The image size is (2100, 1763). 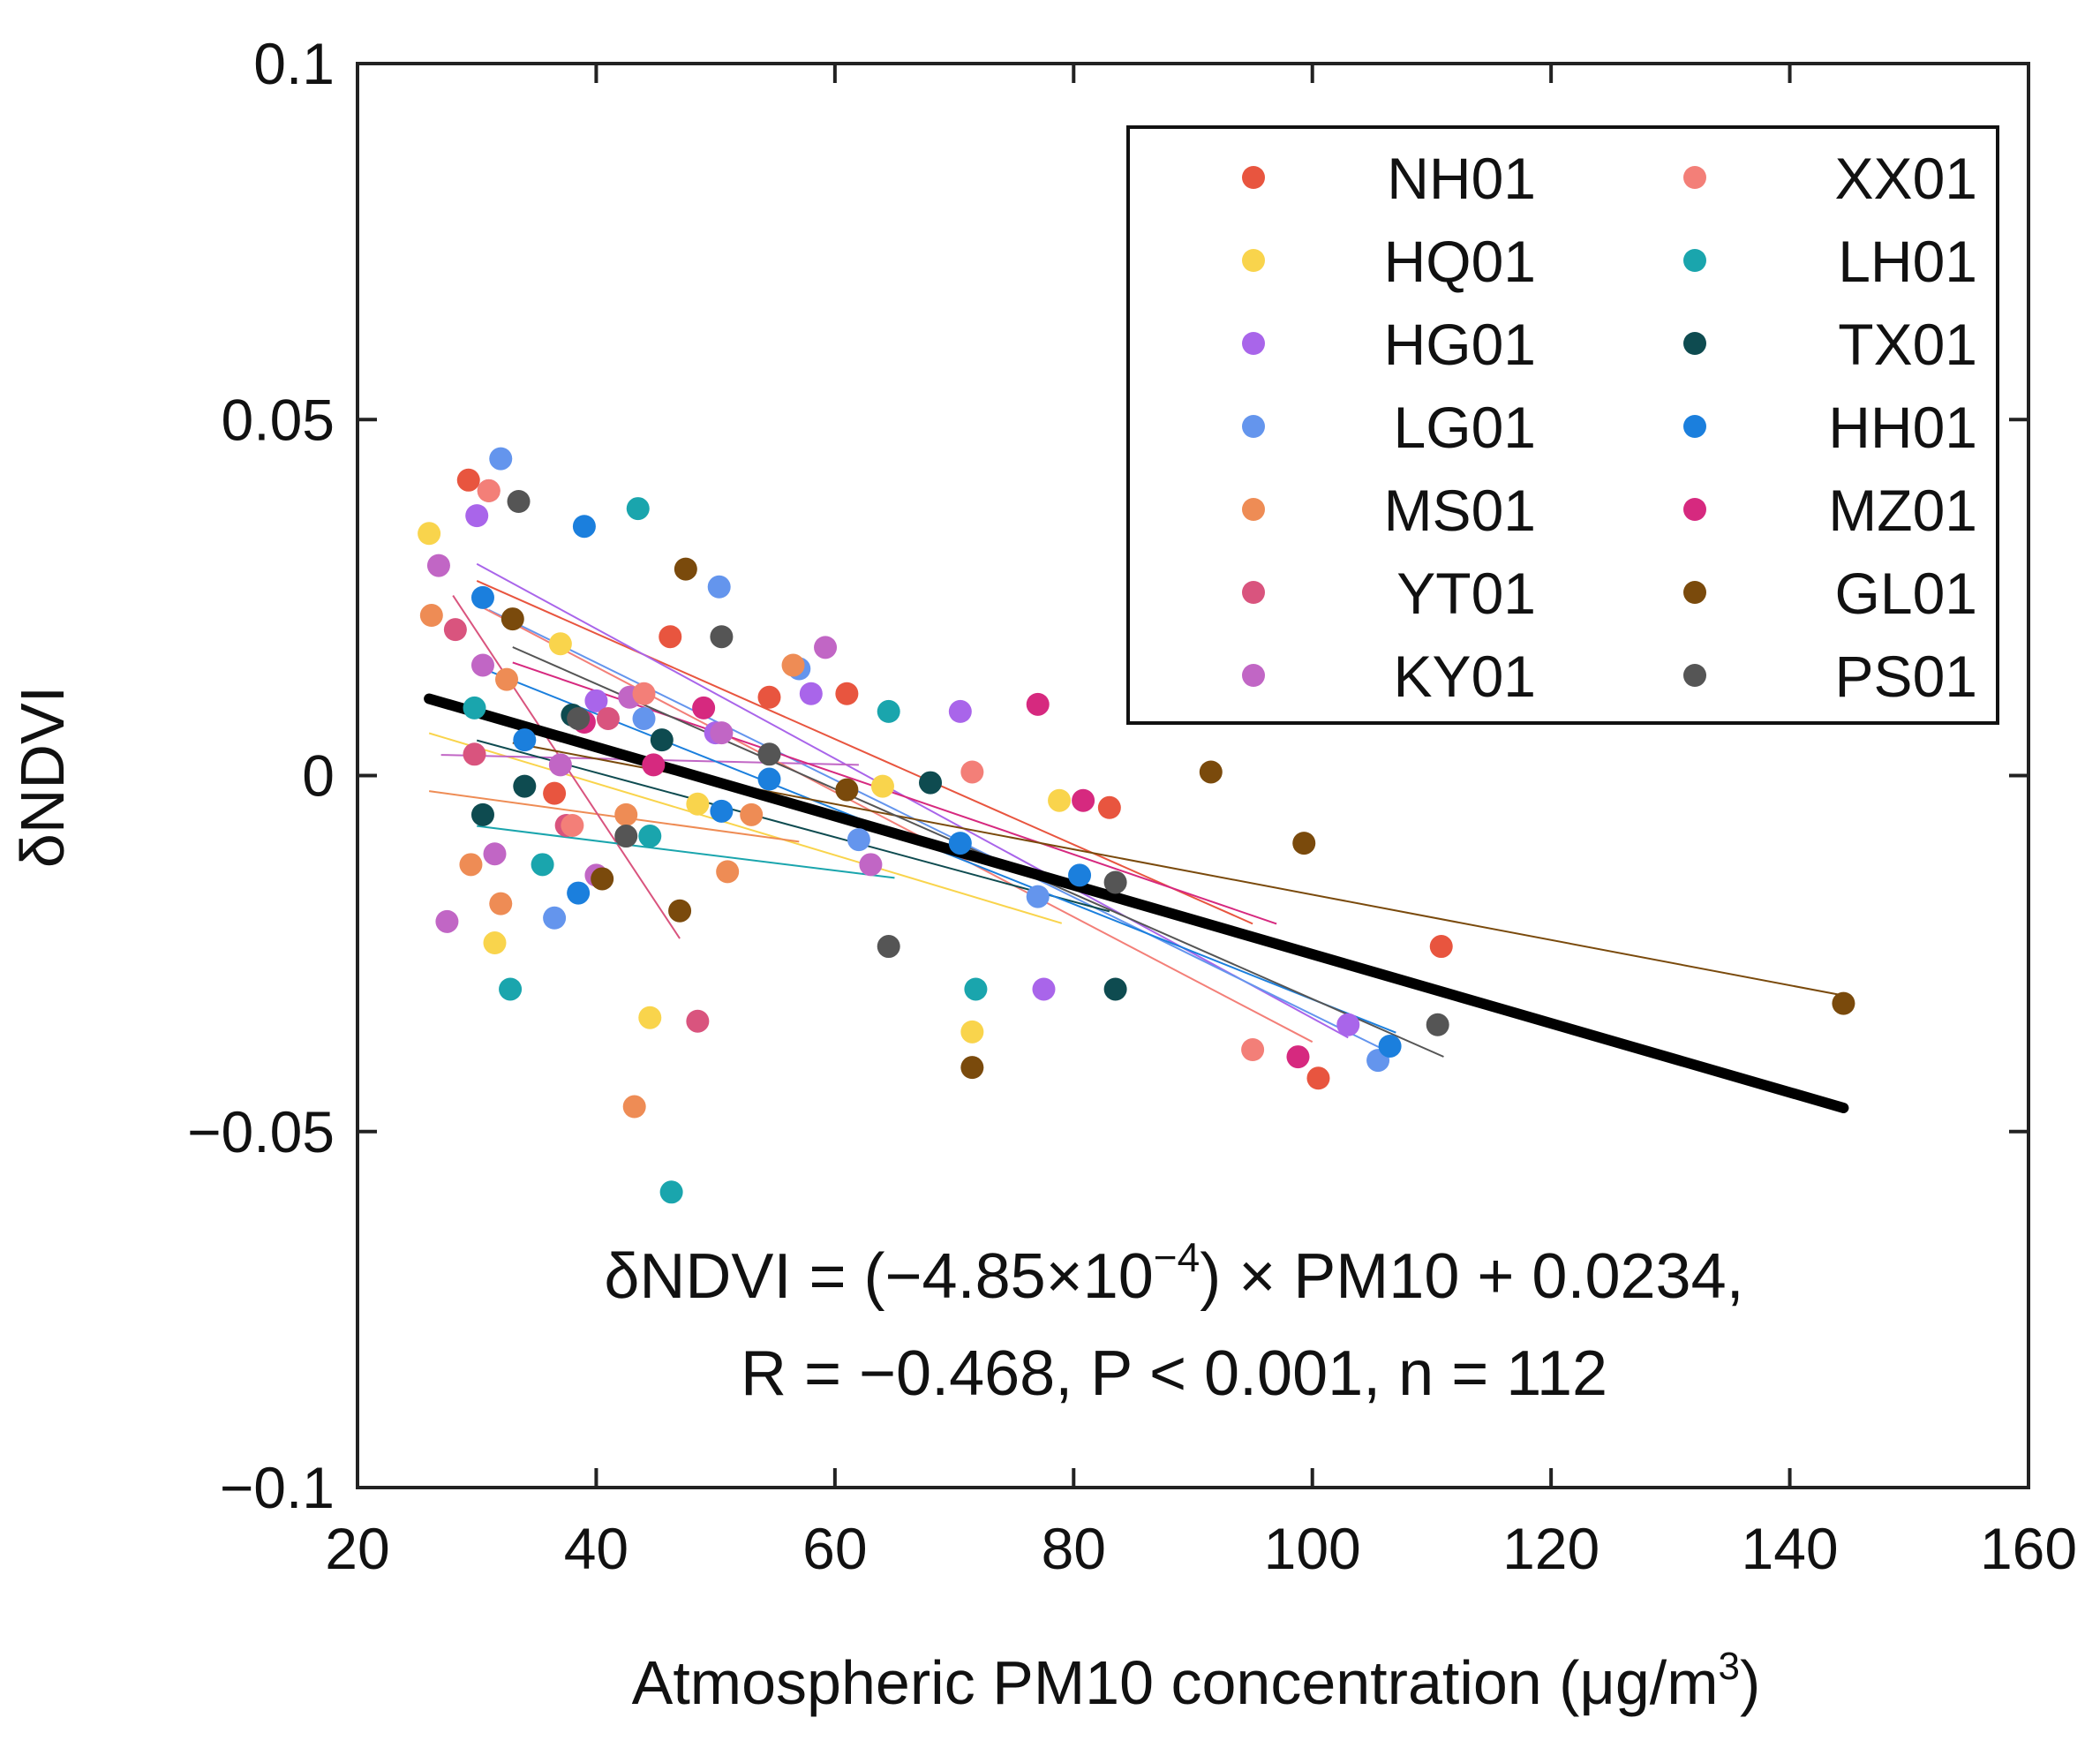 I want to click on legend-label: HH01, so click(x=1902, y=427).